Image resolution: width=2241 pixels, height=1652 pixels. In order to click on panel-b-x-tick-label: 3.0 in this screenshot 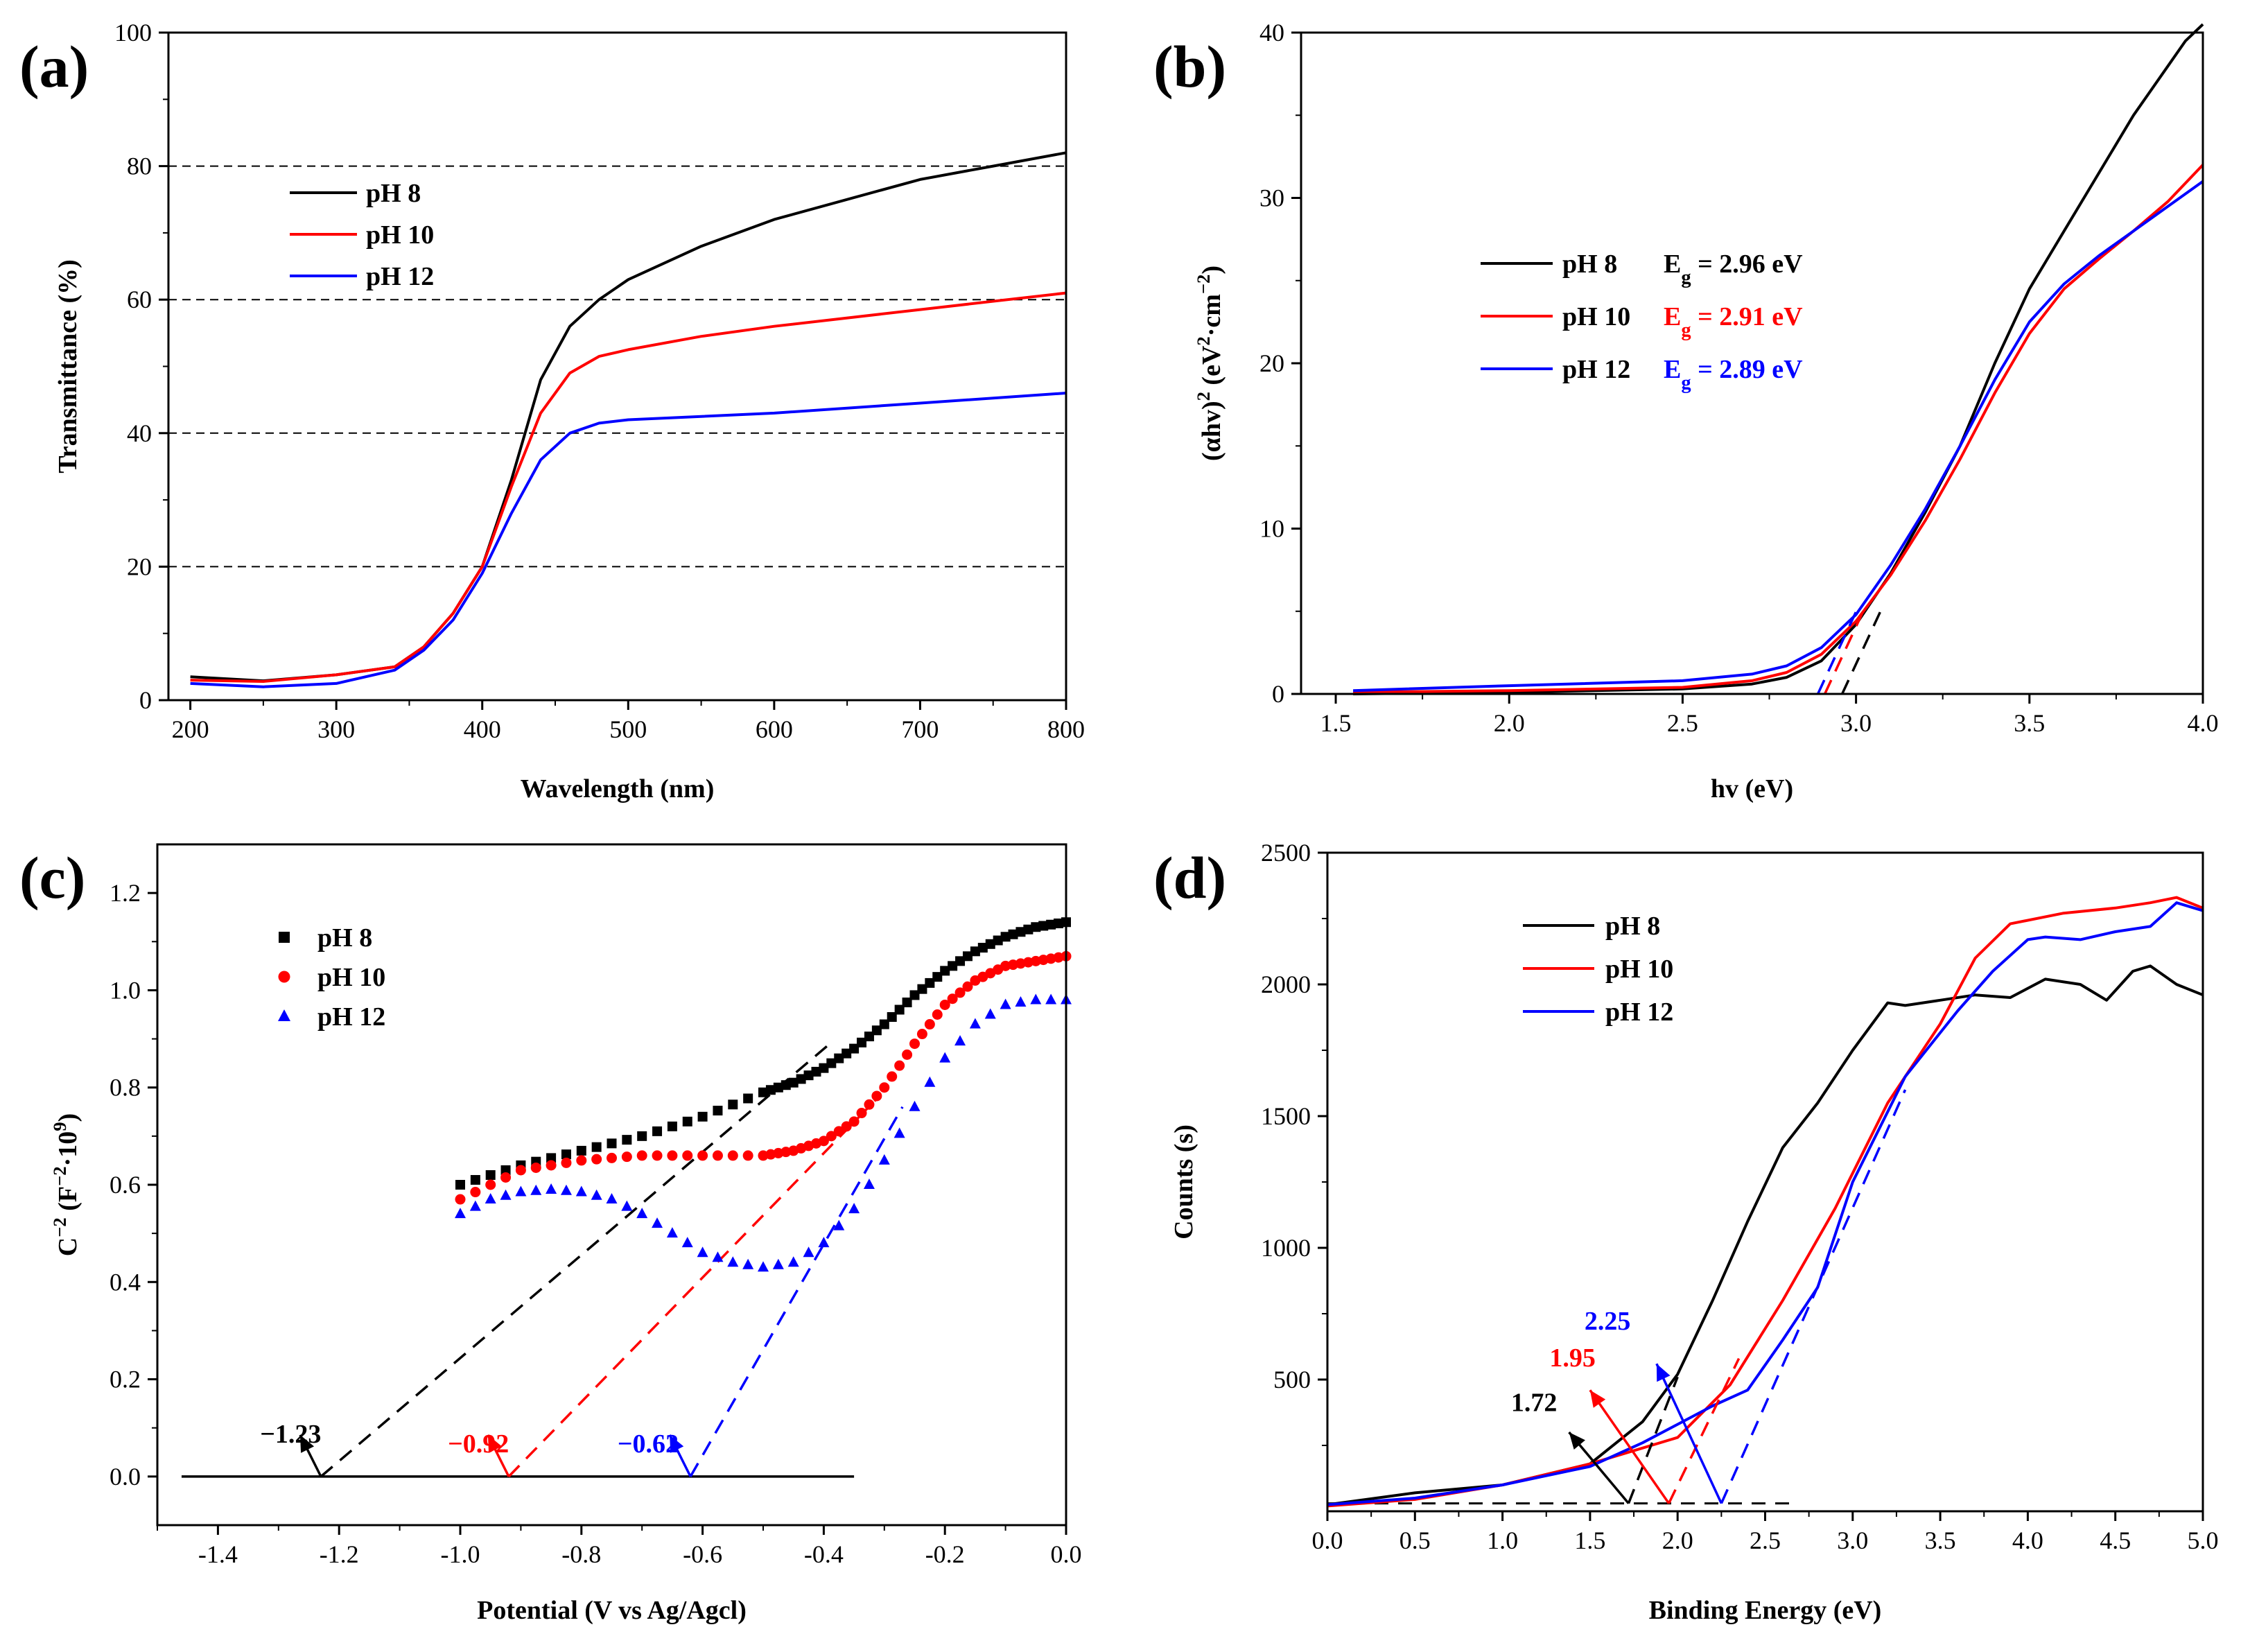, I will do `click(1856, 723)`.